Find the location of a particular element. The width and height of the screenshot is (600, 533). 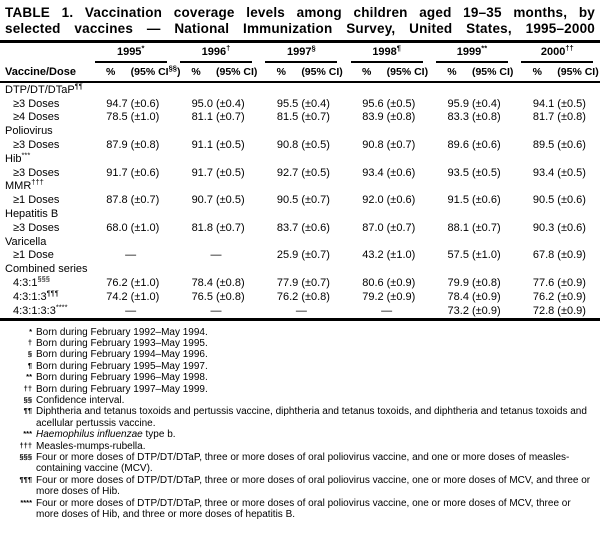

table-group-row: Hib*** is located at coordinates (300, 158).